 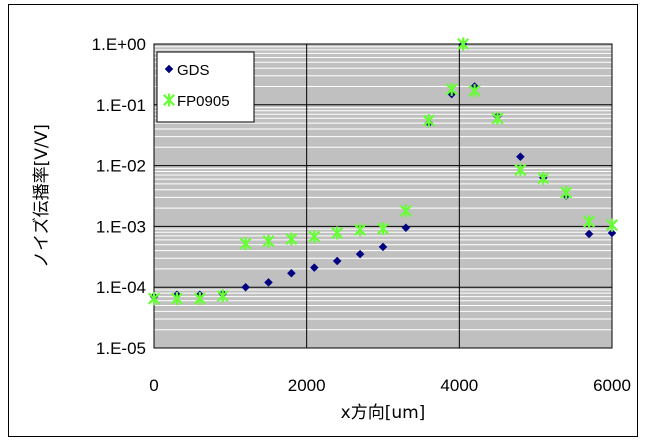 I want to click on y-tick-label: 1.E-02, so click(x=121, y=166).